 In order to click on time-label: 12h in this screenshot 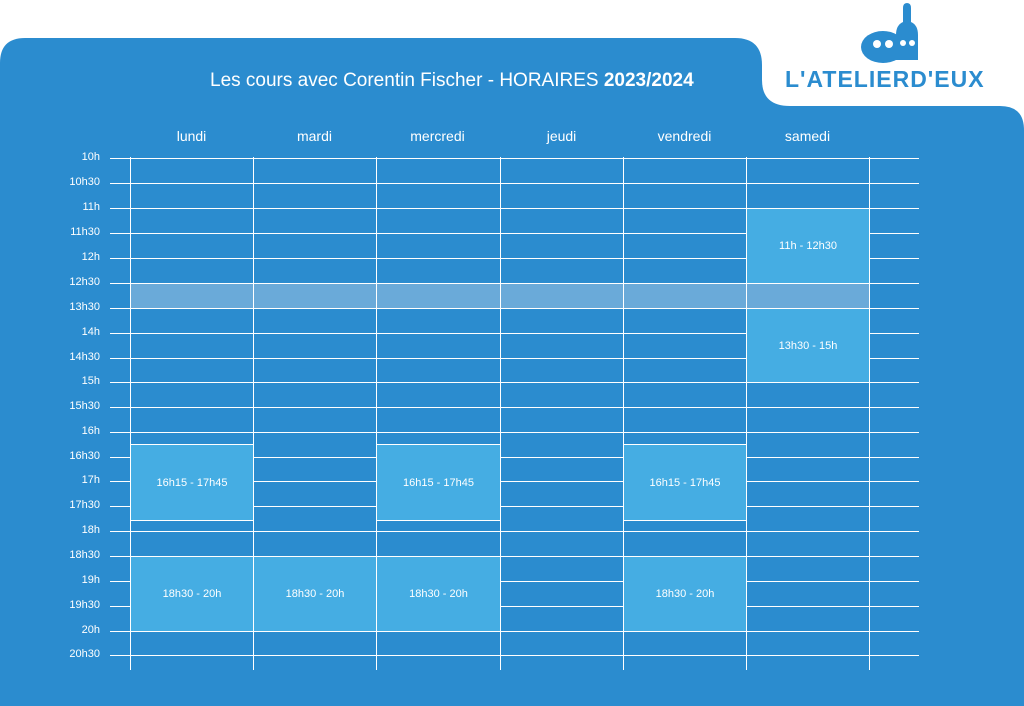, I will do `click(90, 257)`.